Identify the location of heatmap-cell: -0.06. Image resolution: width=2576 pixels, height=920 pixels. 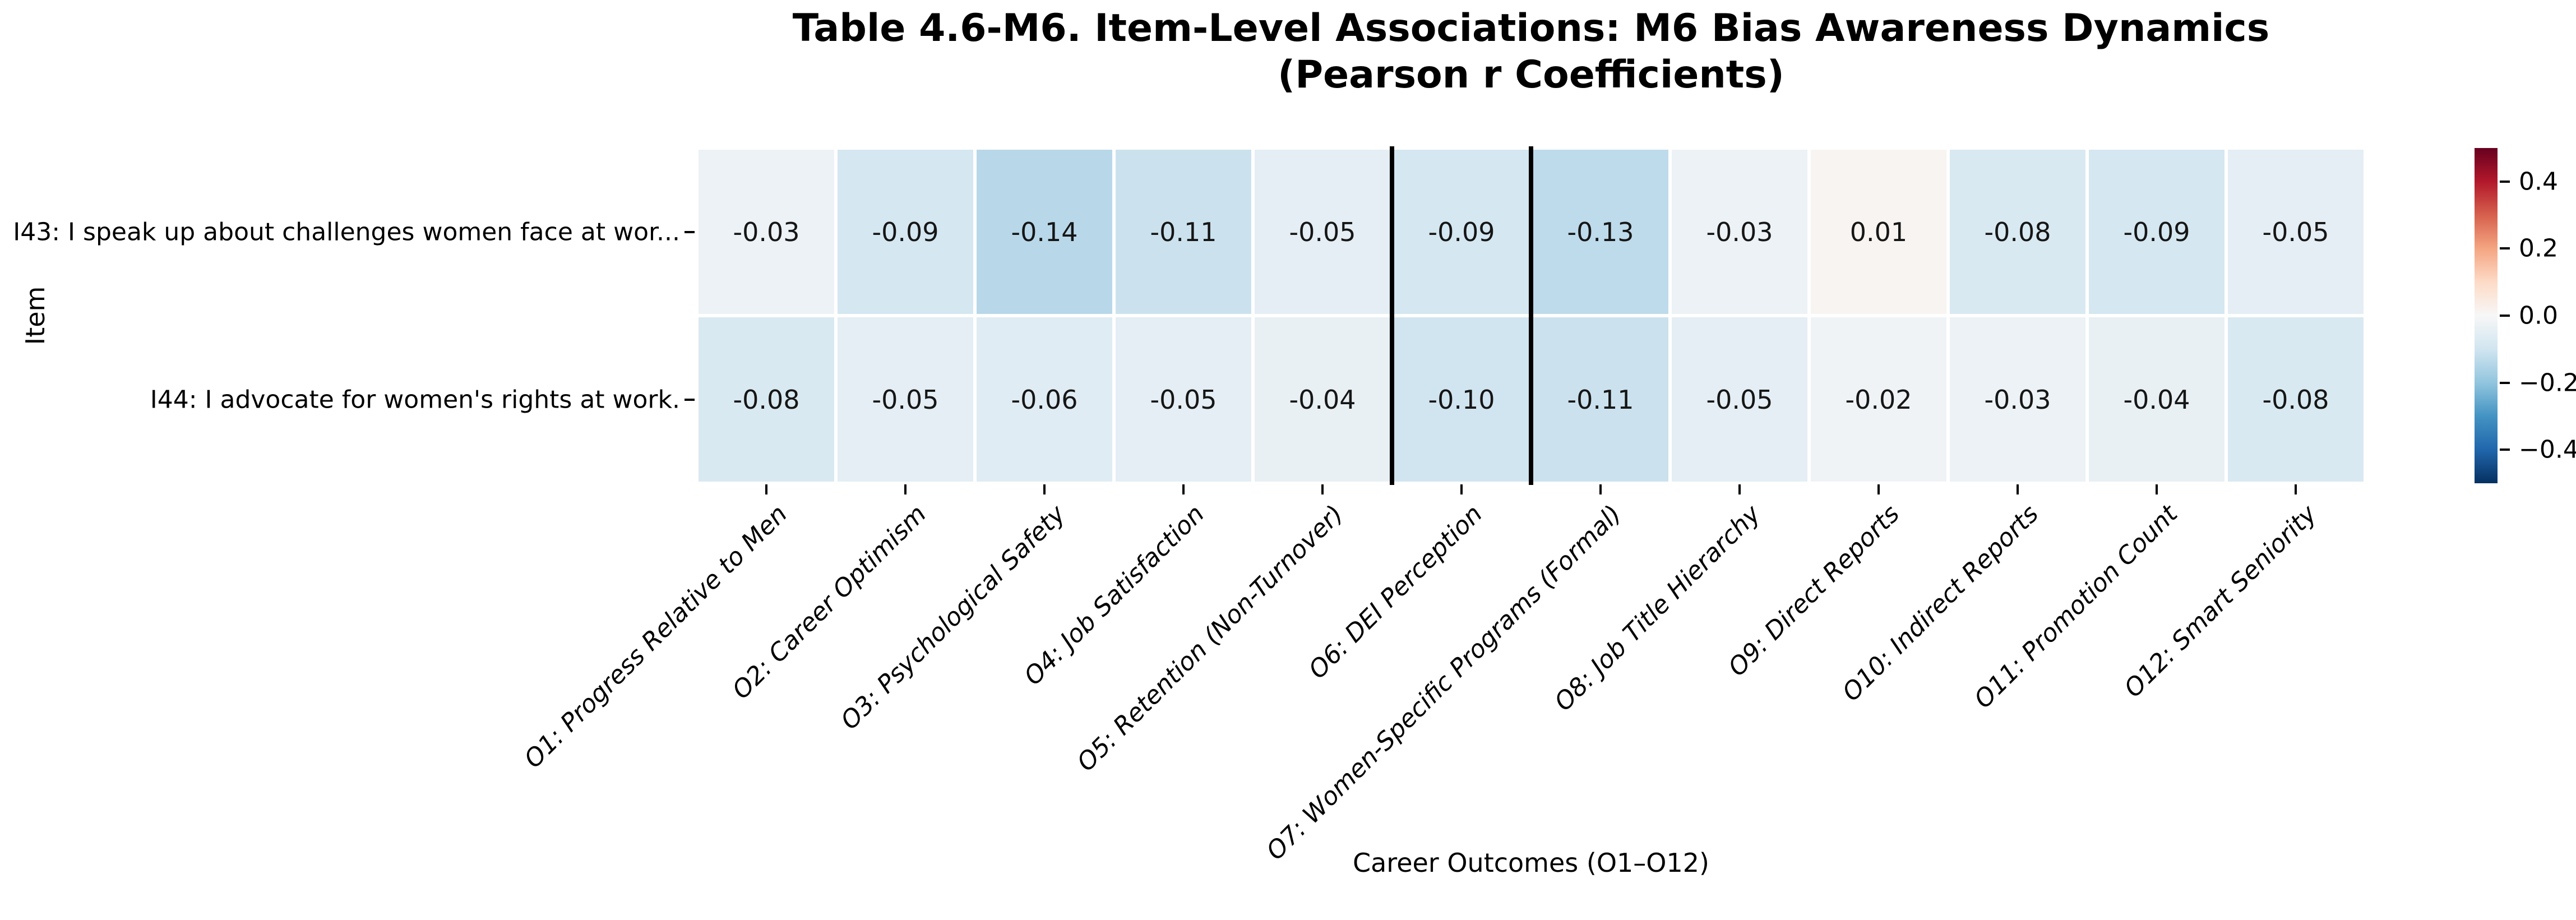
(1044, 400).